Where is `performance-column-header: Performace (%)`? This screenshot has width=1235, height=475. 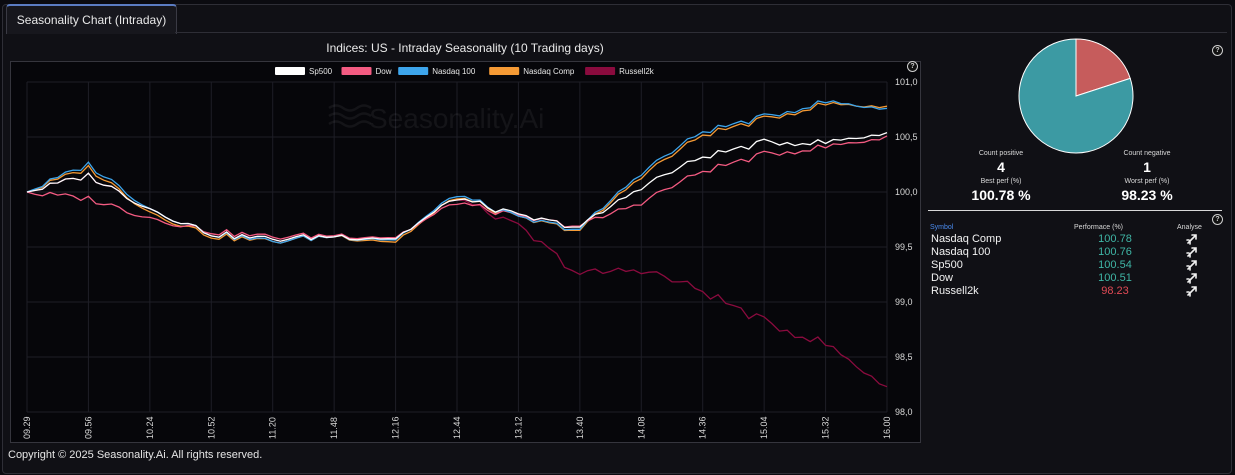
performance-column-header: Performace (%) is located at coordinates (1099, 227).